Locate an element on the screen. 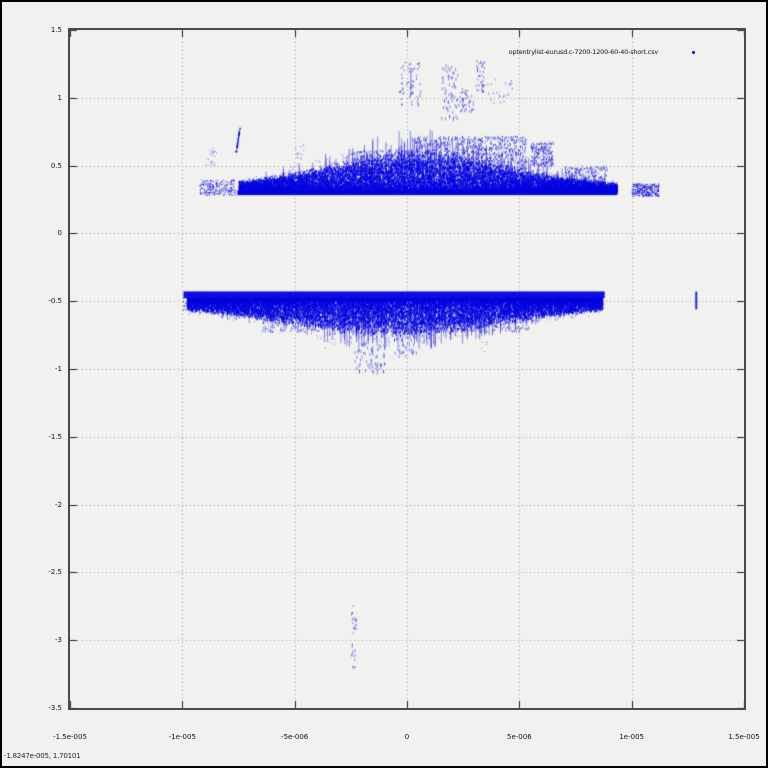 The height and width of the screenshot is (768, 768). y-tick-label: -3.5 is located at coordinates (55, 708).